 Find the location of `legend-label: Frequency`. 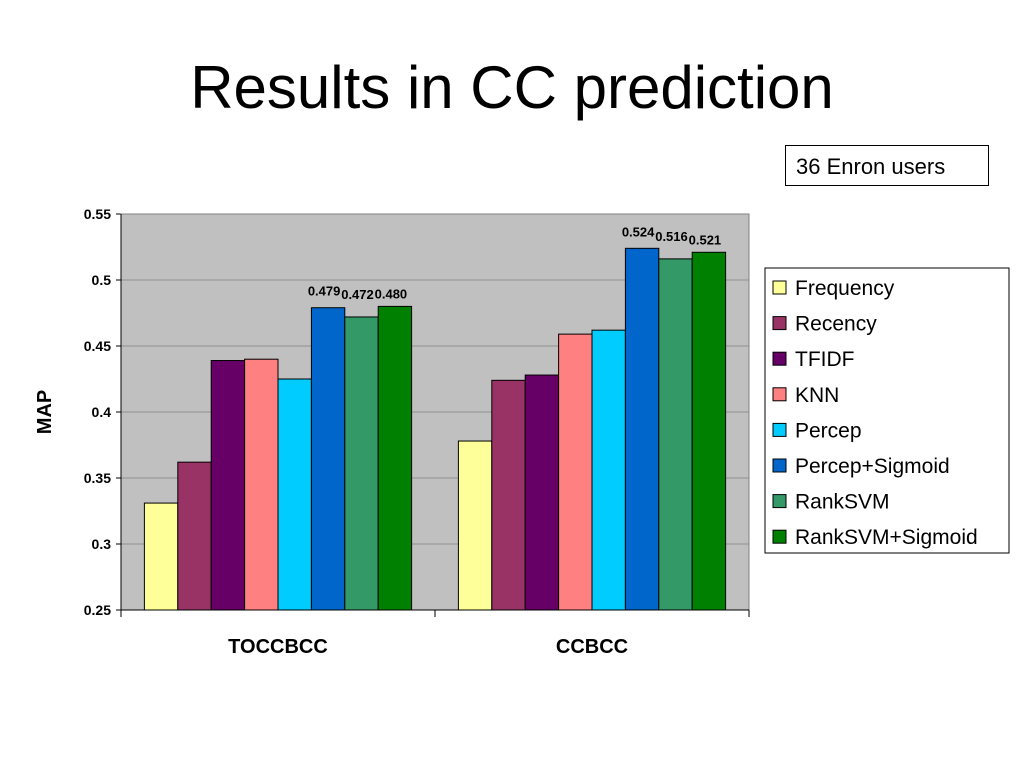

legend-label: Frequency is located at coordinates (845, 288).